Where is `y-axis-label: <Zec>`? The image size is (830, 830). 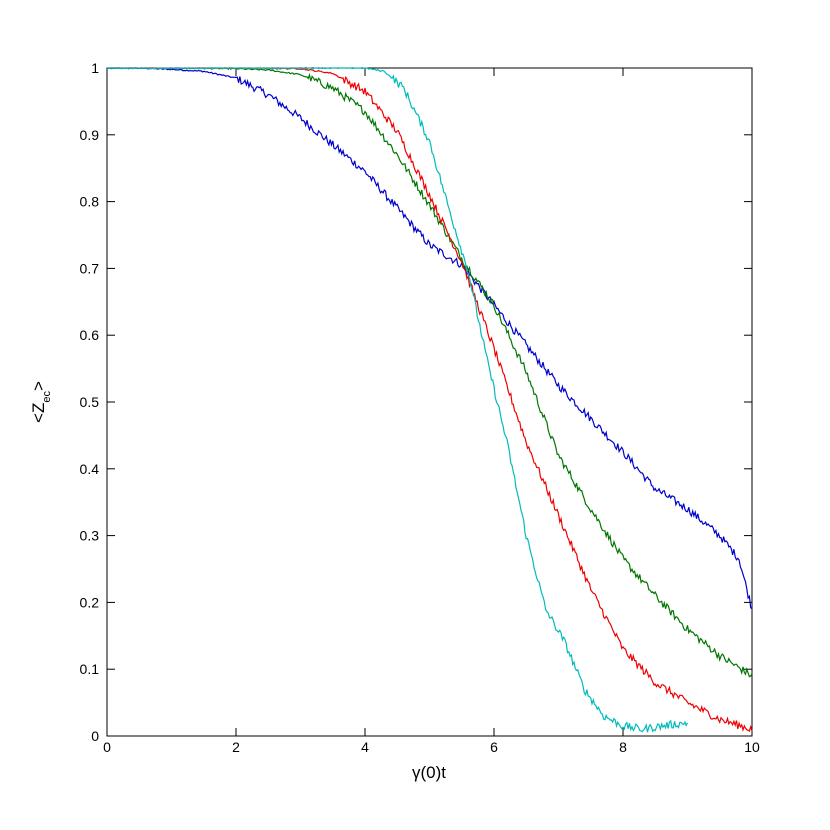
y-axis-label: <Zec> is located at coordinates (41, 402).